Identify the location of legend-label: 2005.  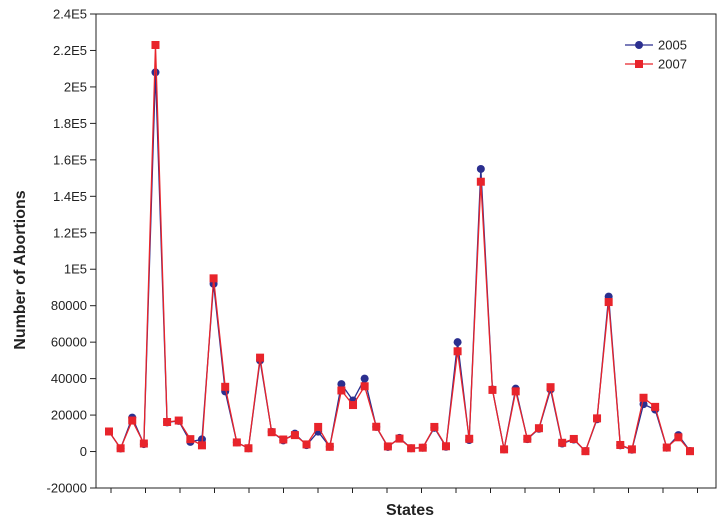
(672, 45).